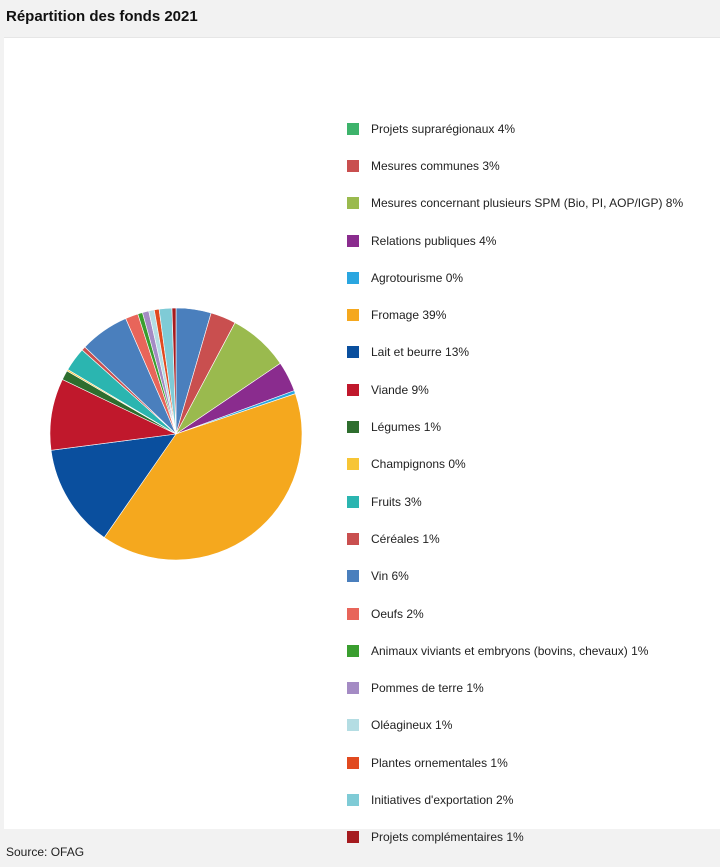 This screenshot has height=867, width=720. What do you see at coordinates (443, 128) in the screenshot?
I see `legend-label: Projets suprarégionaux 4%` at bounding box center [443, 128].